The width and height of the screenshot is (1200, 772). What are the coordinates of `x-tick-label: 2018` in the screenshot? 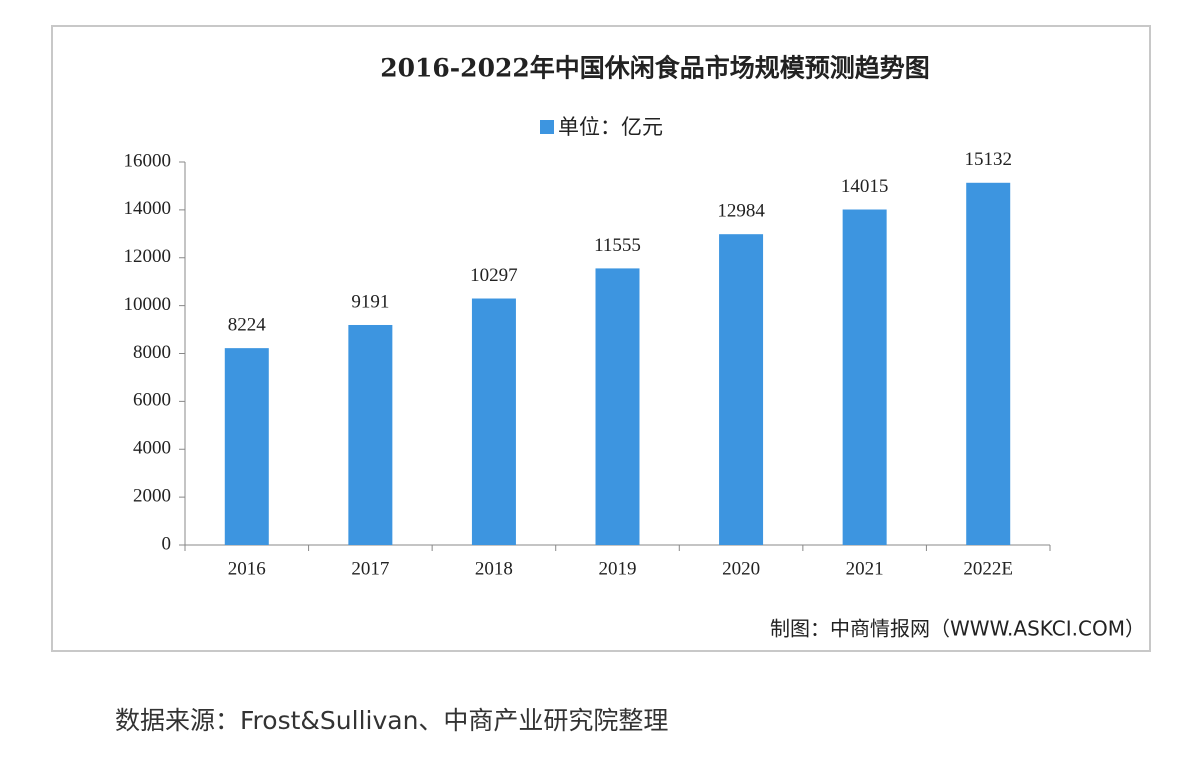 It's located at (494, 568).